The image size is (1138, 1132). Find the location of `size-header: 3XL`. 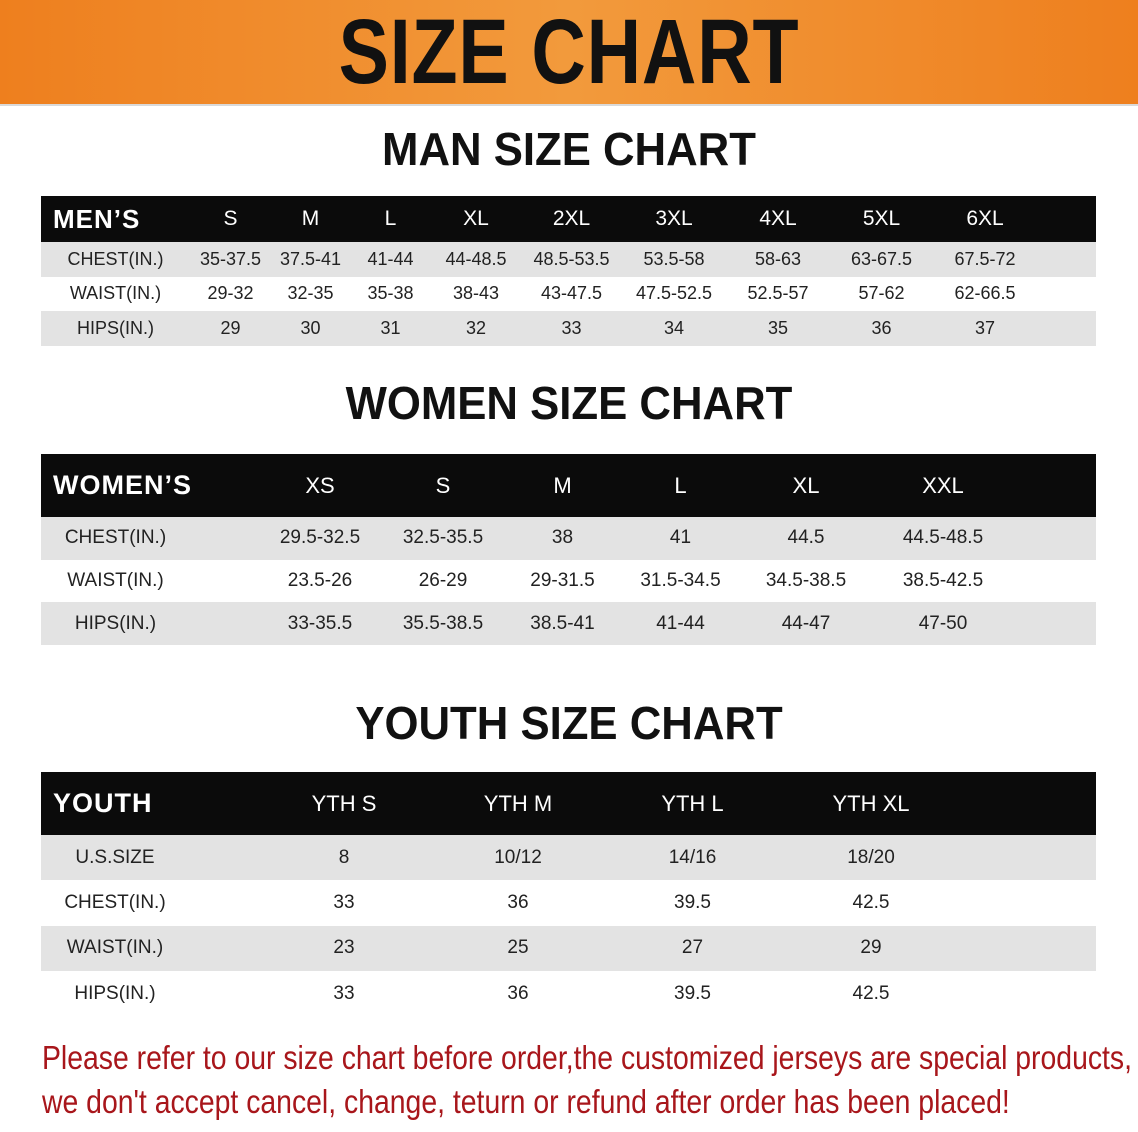

size-header: 3XL is located at coordinates (674, 218).